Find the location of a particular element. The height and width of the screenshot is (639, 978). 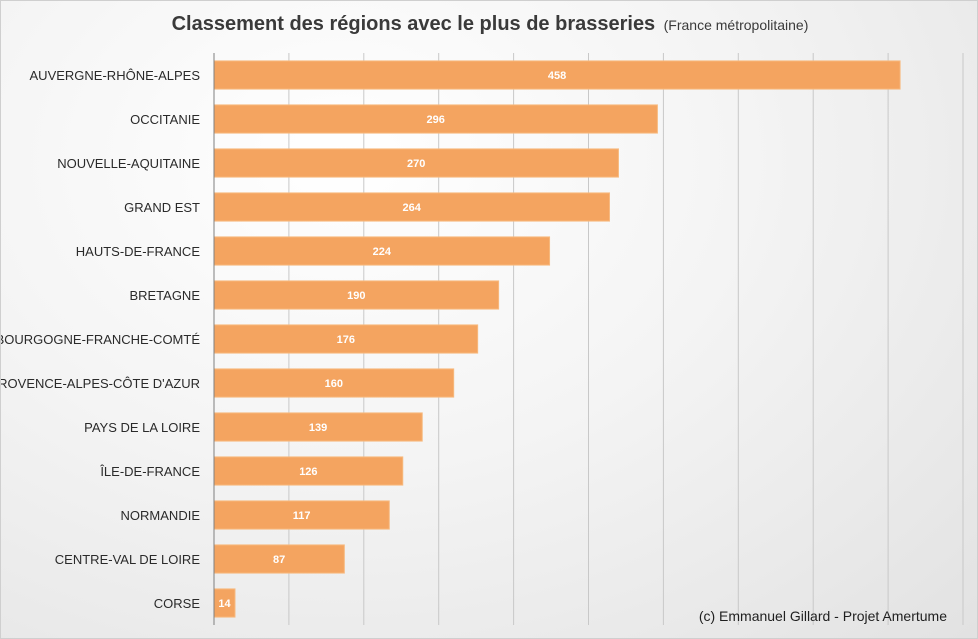

chart-subtitle: (France métropolitaine) is located at coordinates (736, 25).